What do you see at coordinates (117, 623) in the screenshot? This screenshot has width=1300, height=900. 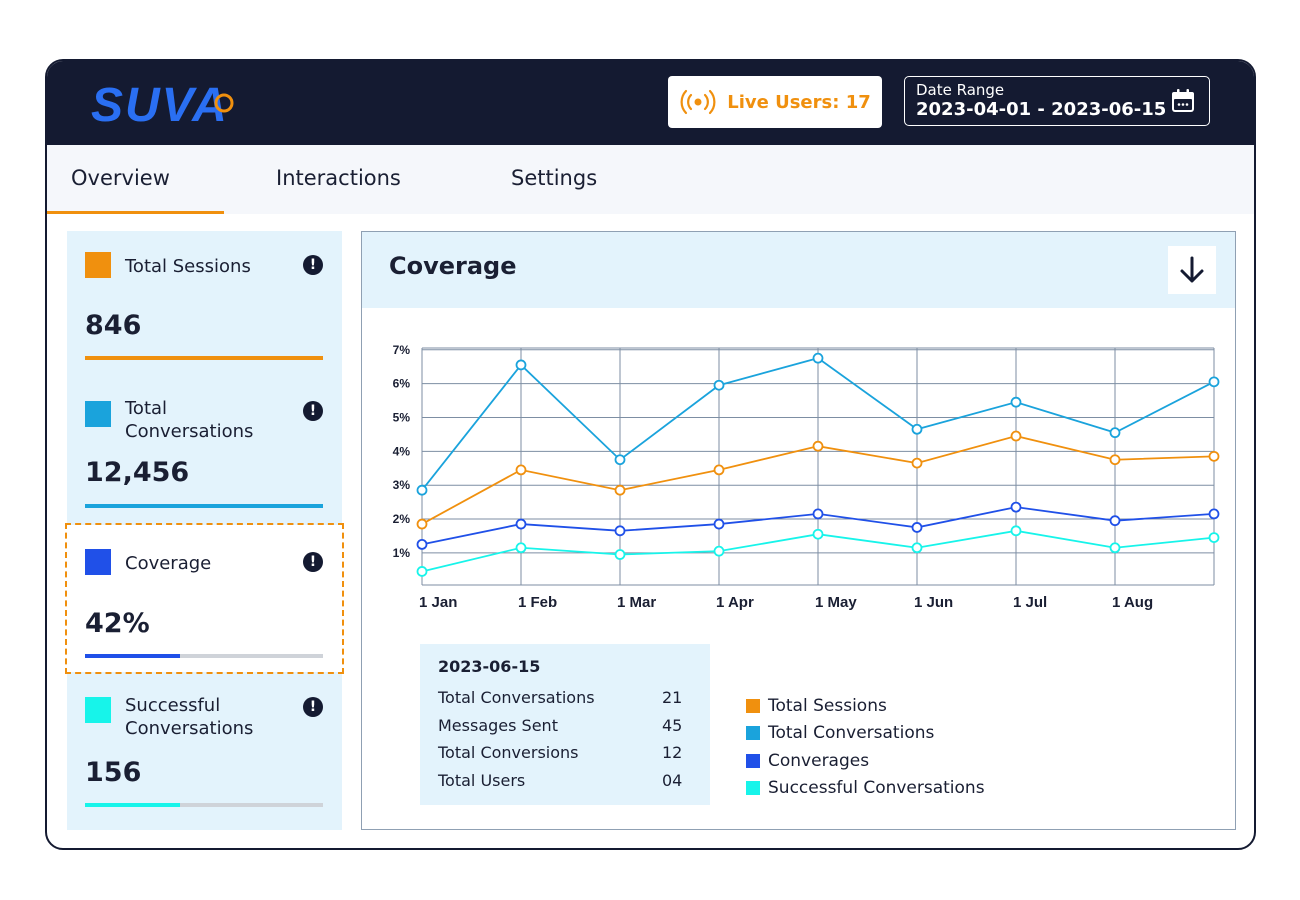 I see `metric-value: 42%` at bounding box center [117, 623].